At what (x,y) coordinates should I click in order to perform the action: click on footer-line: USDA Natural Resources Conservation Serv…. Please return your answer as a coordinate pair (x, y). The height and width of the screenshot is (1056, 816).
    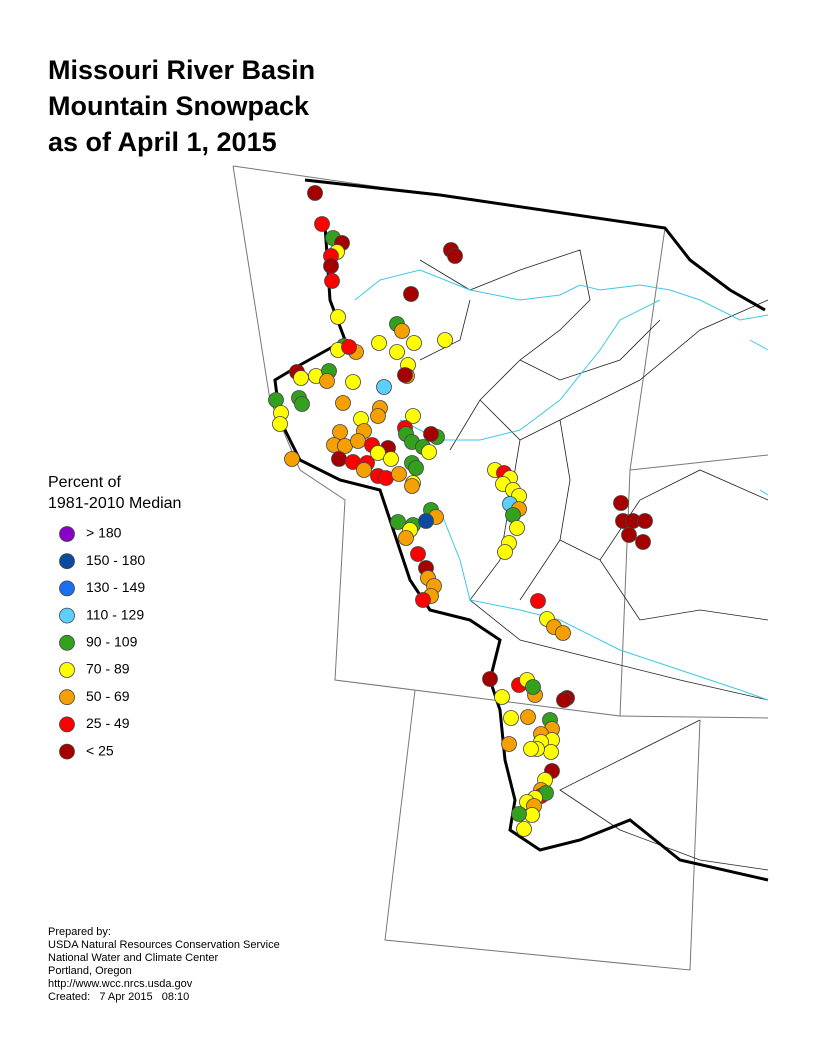
    Looking at the image, I should click on (164, 945).